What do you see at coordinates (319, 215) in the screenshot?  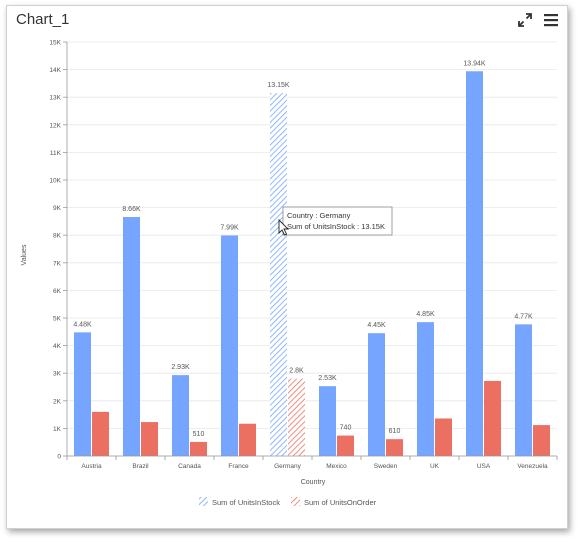 I see `tooltip-line-1: Country : Germany` at bounding box center [319, 215].